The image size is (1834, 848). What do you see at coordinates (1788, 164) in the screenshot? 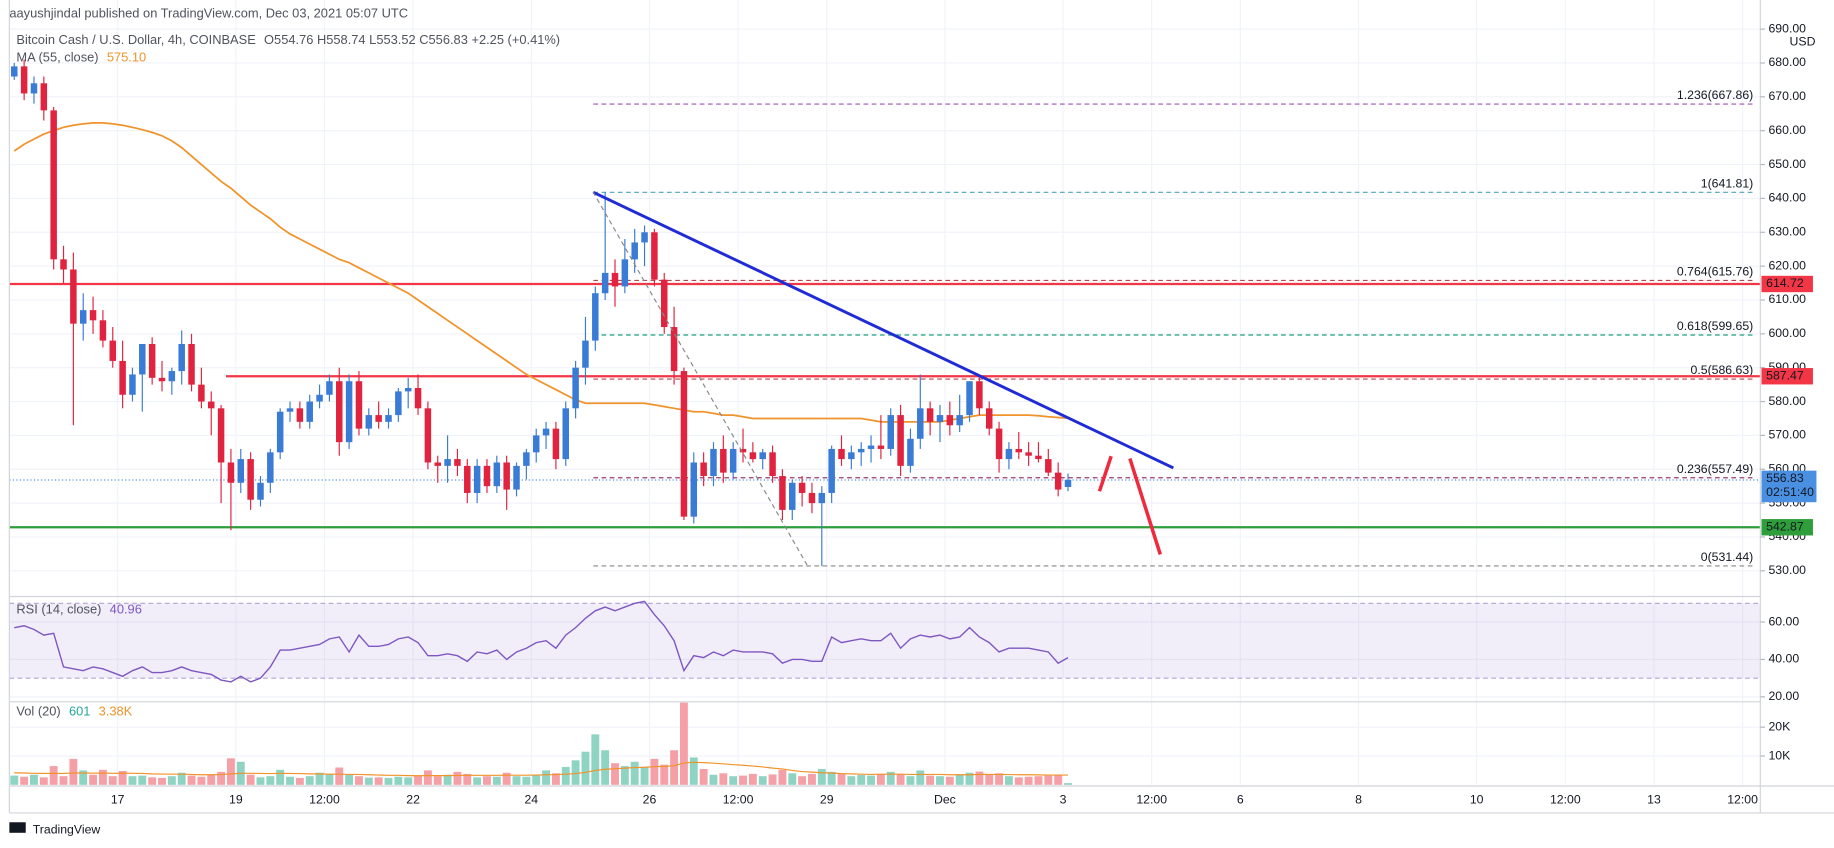
I see `y-tick-label: 650.00` at bounding box center [1788, 164].